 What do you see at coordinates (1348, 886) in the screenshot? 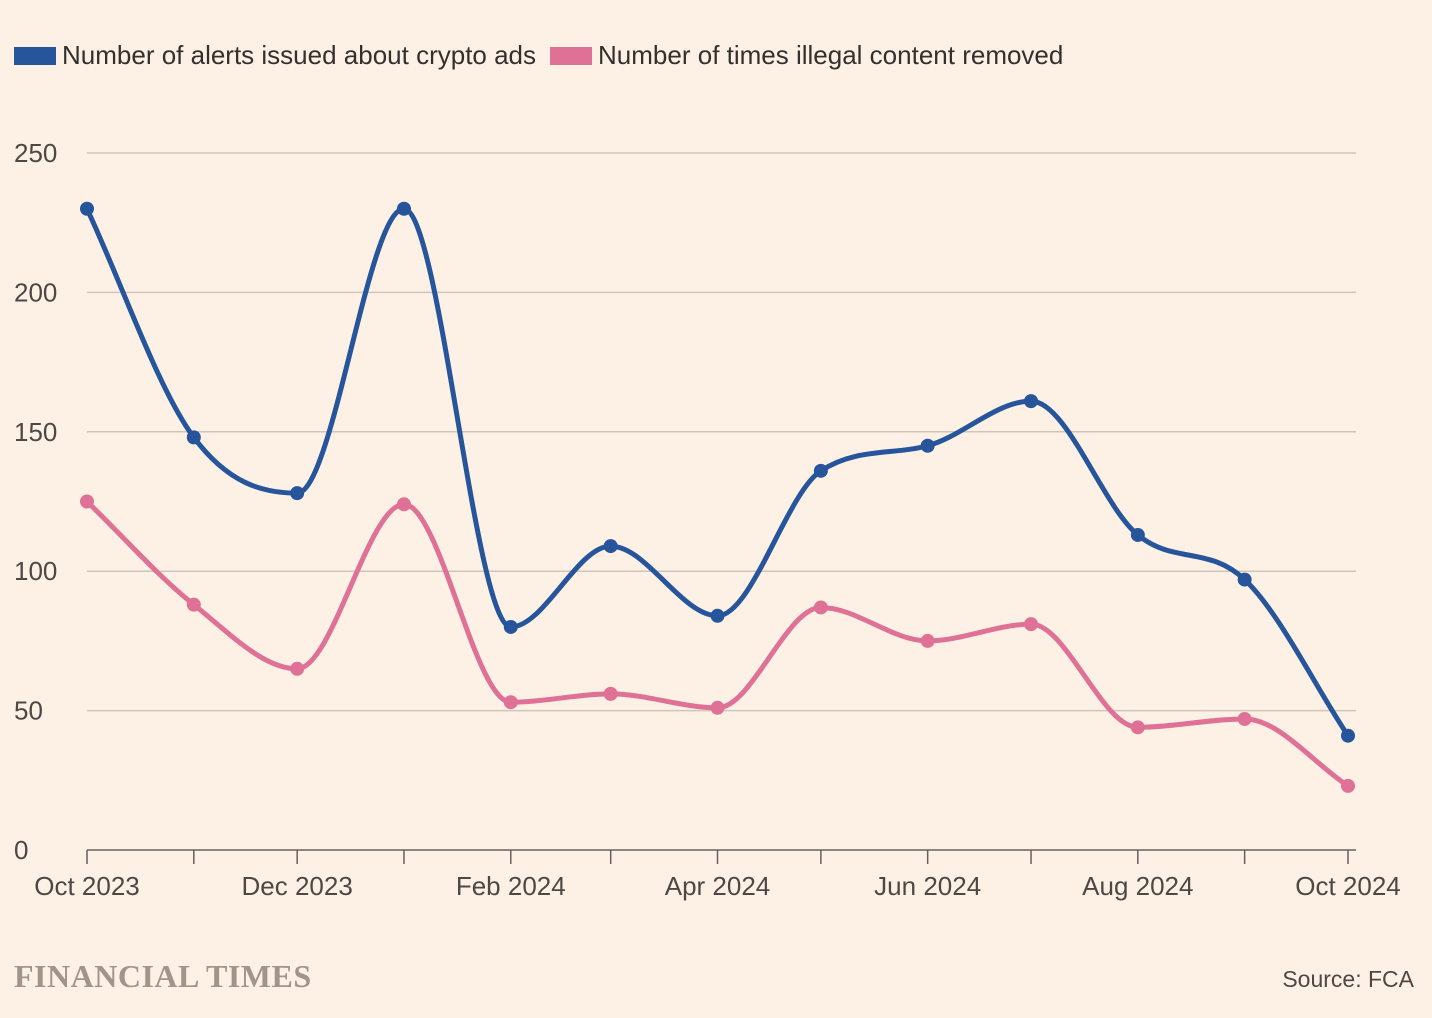
I see `x-tick-label: Oct 2024` at bounding box center [1348, 886].